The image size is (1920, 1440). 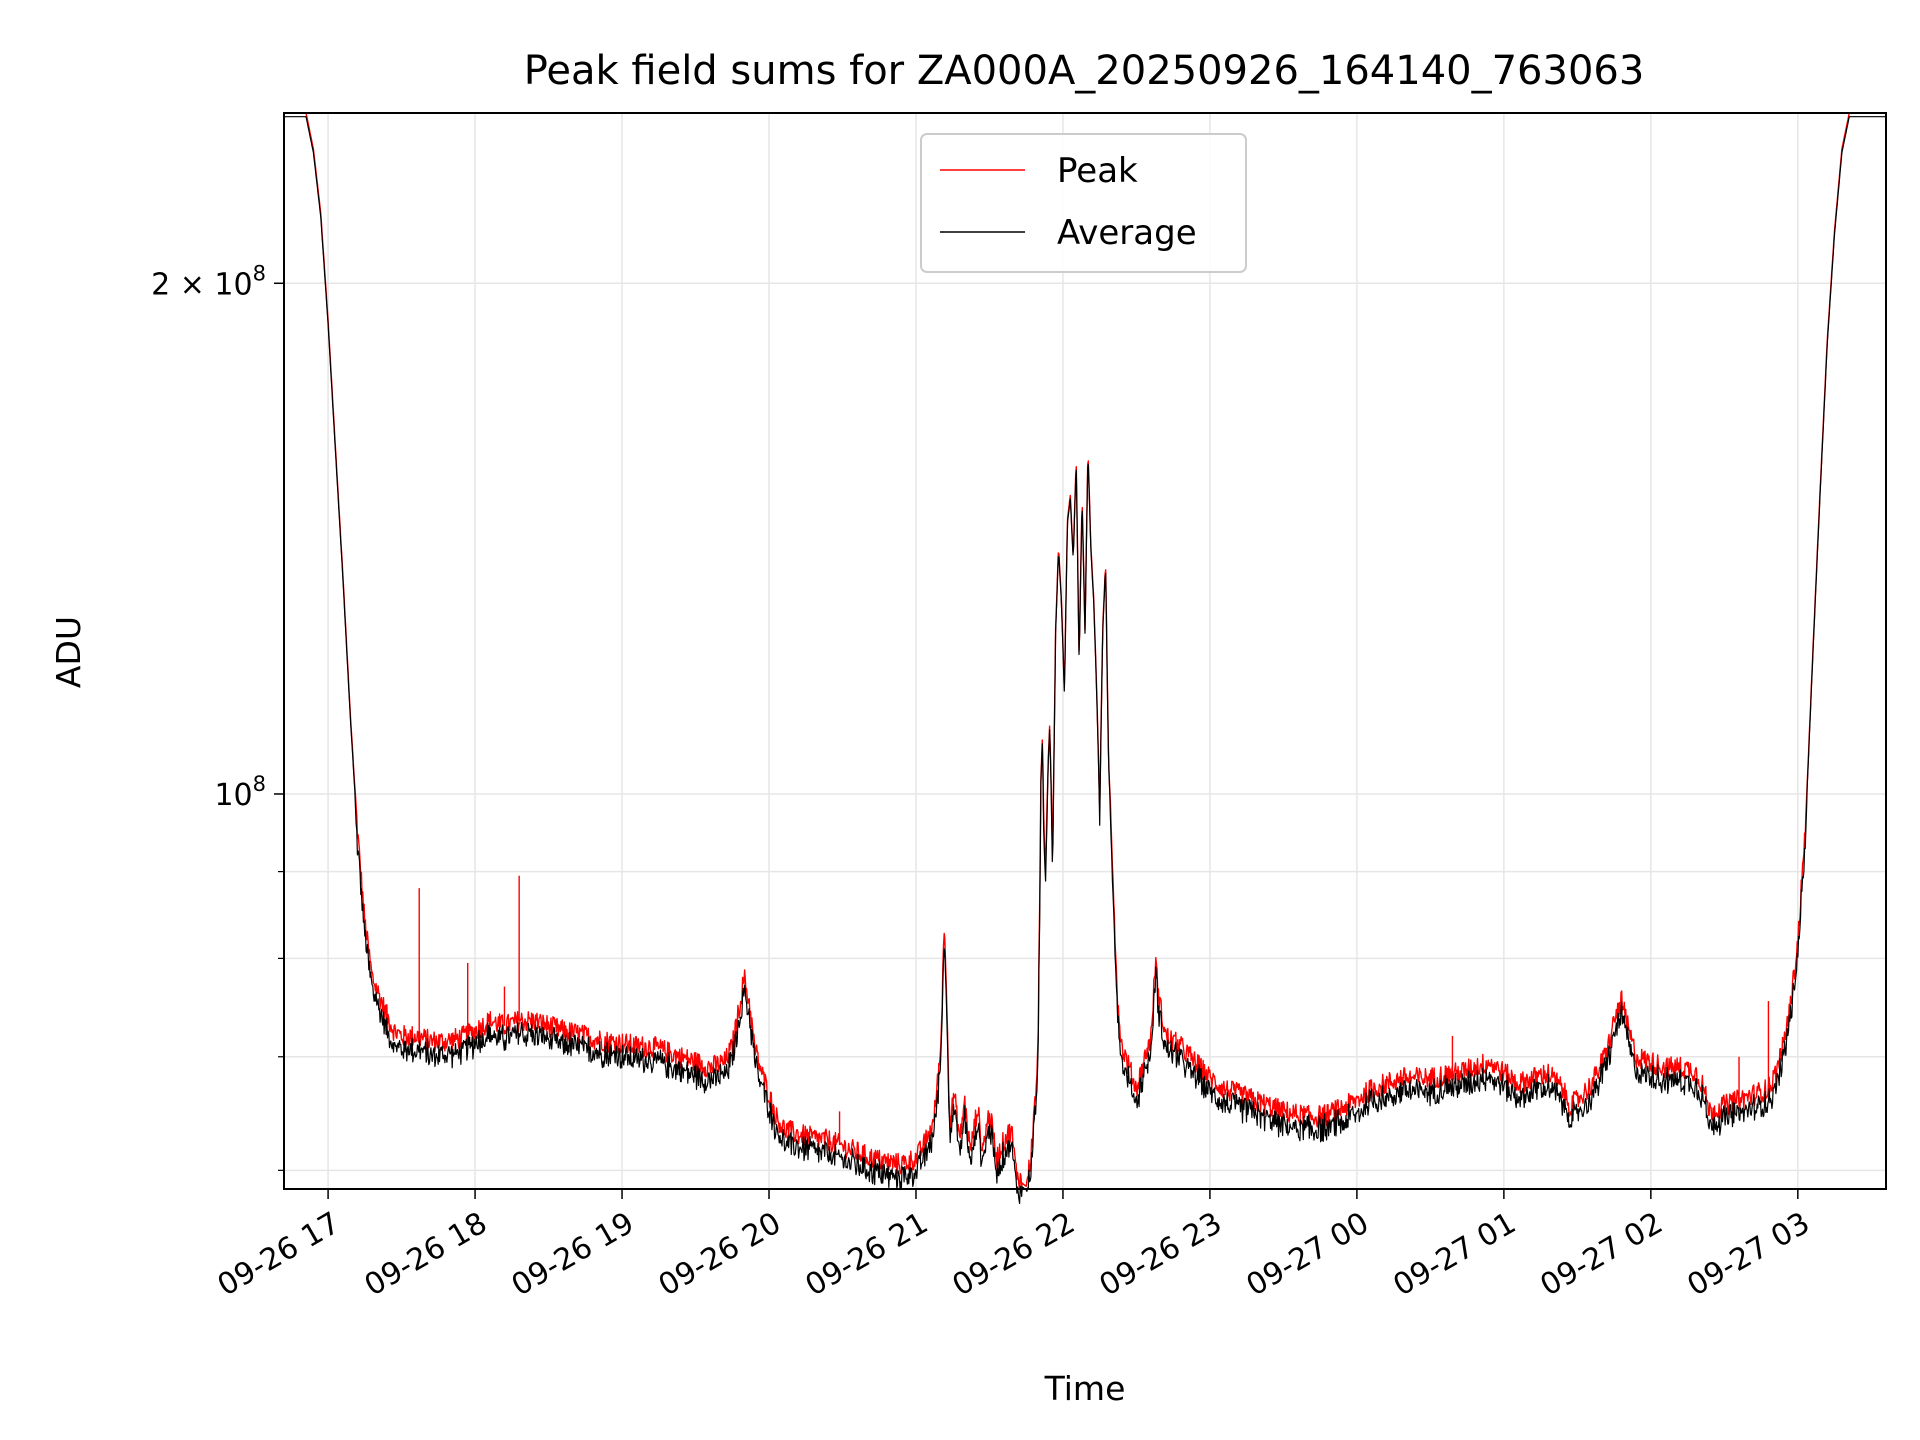 What do you see at coordinates (68, 652) in the screenshot?
I see `y-axis-label: ADU` at bounding box center [68, 652].